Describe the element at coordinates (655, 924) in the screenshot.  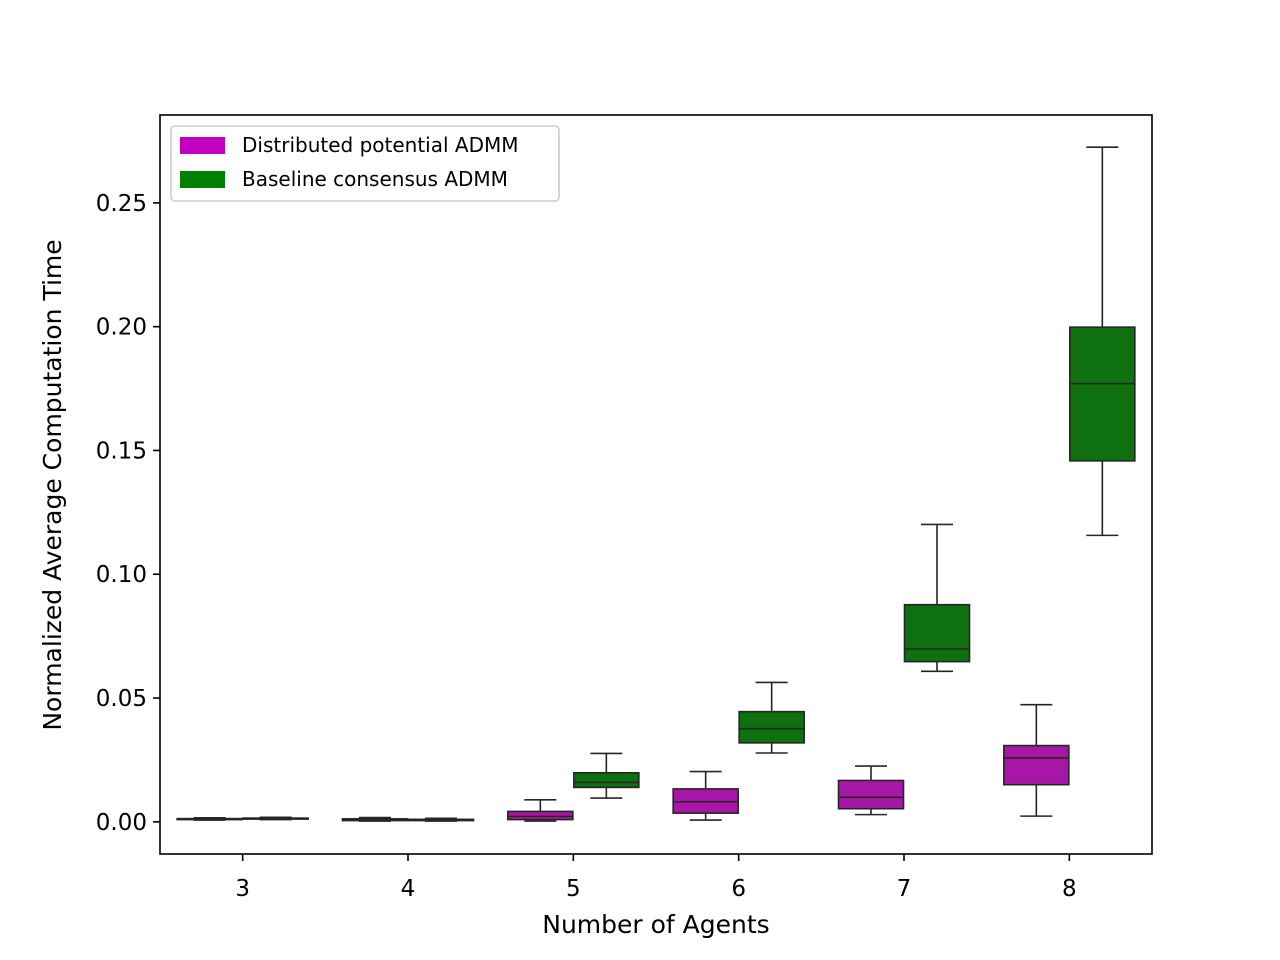
I see `x-axis-label: Number of Agents` at that location.